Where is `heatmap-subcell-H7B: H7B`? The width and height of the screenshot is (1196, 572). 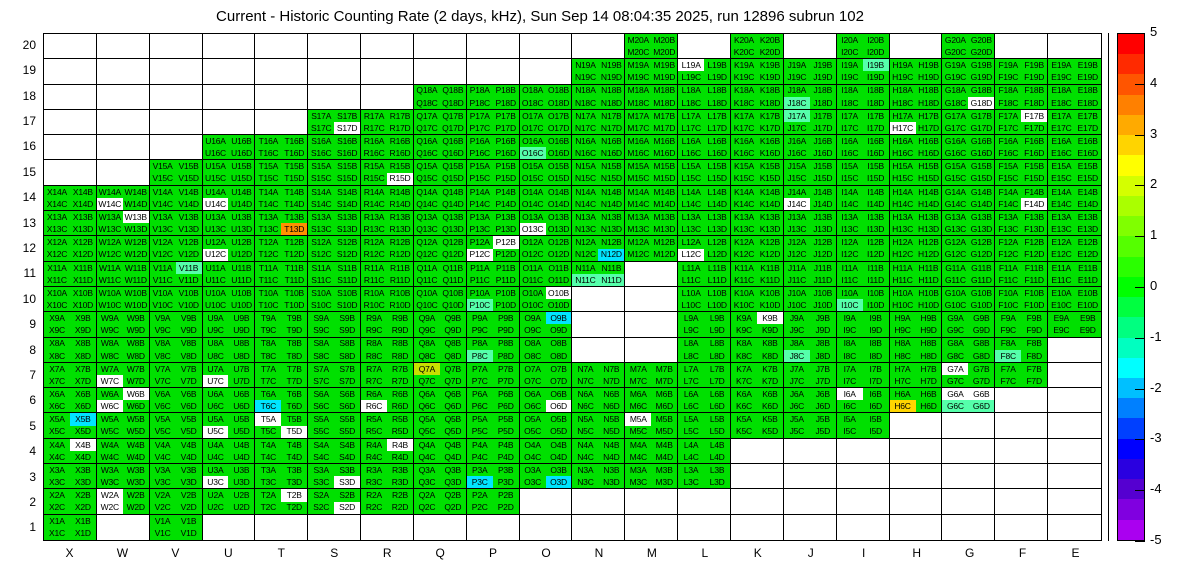 heatmap-subcell-H7B: H7B is located at coordinates (928, 369).